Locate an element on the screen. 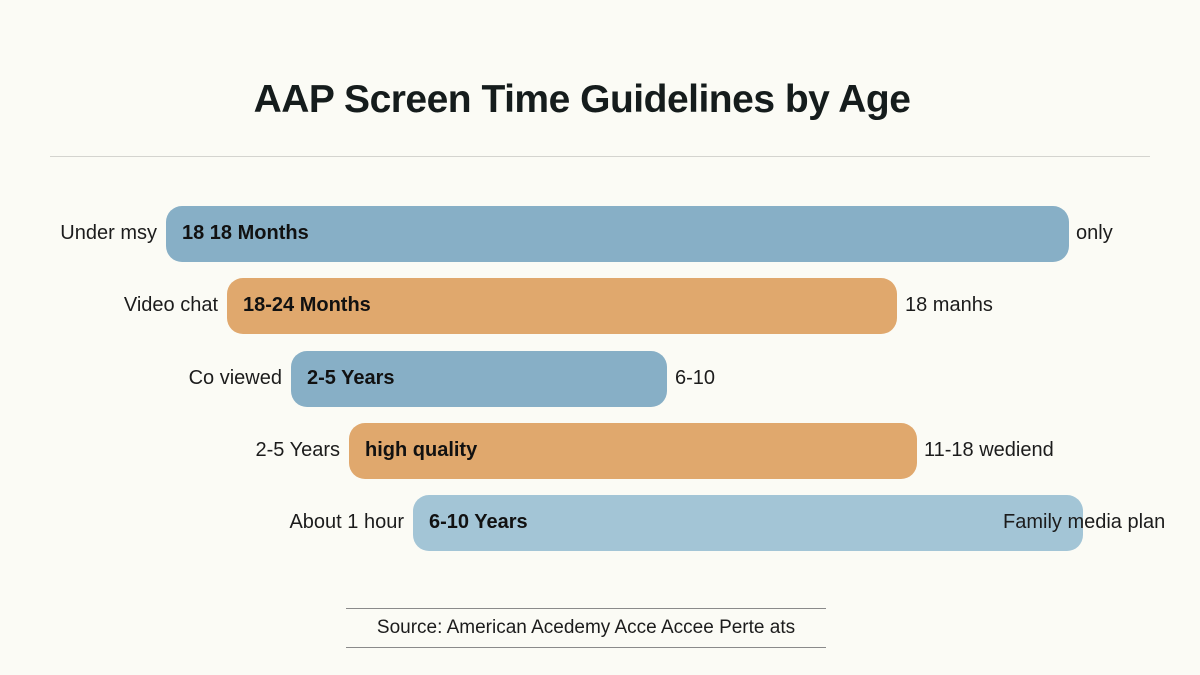 The height and width of the screenshot is (675, 1200). bar-label: 2-5 Years is located at coordinates (351, 378).